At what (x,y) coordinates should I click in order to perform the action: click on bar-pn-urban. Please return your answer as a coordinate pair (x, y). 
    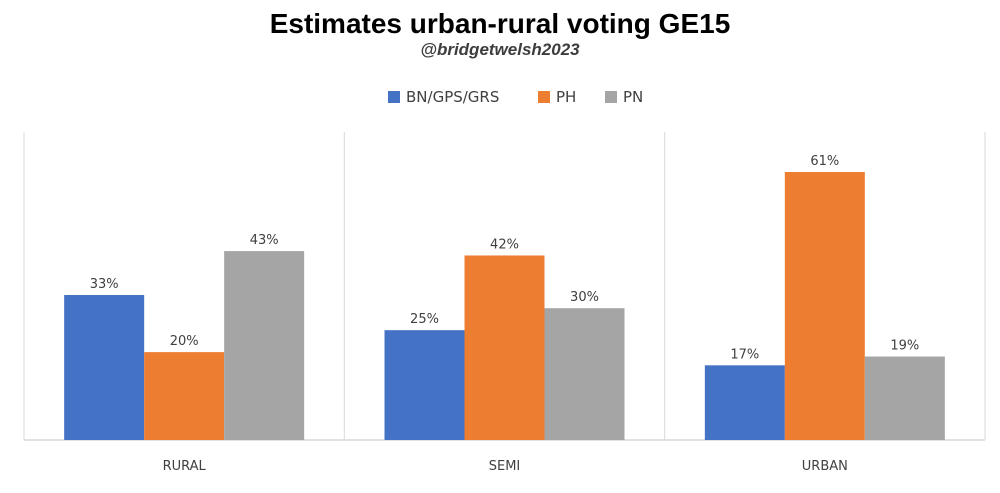
    Looking at the image, I should click on (904, 398).